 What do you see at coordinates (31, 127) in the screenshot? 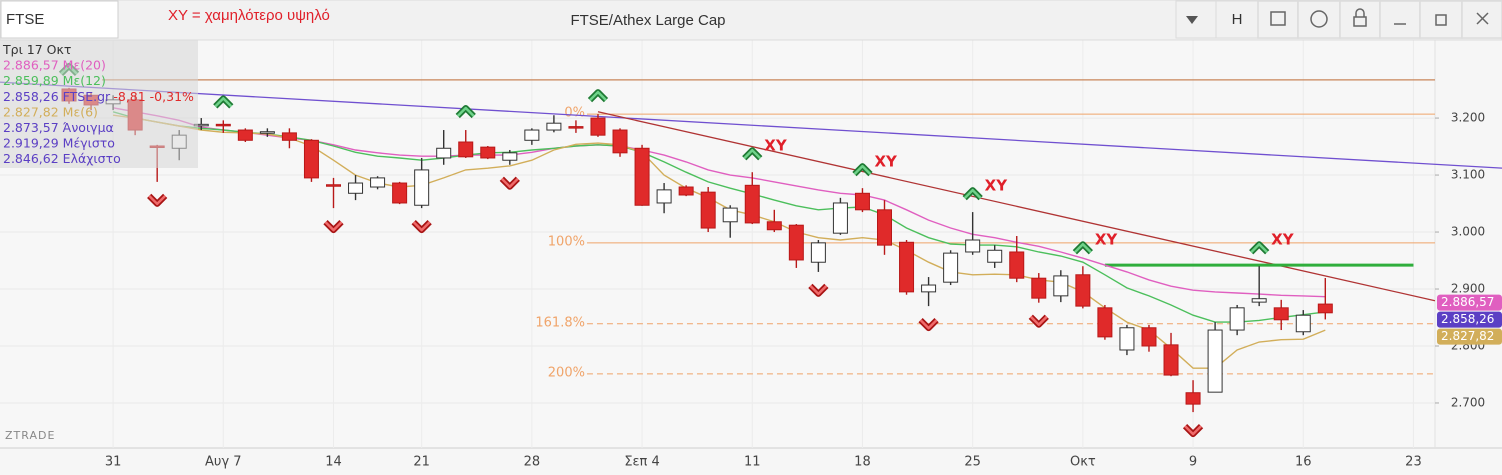
I see `info-text: 2.873,57` at bounding box center [31, 127].